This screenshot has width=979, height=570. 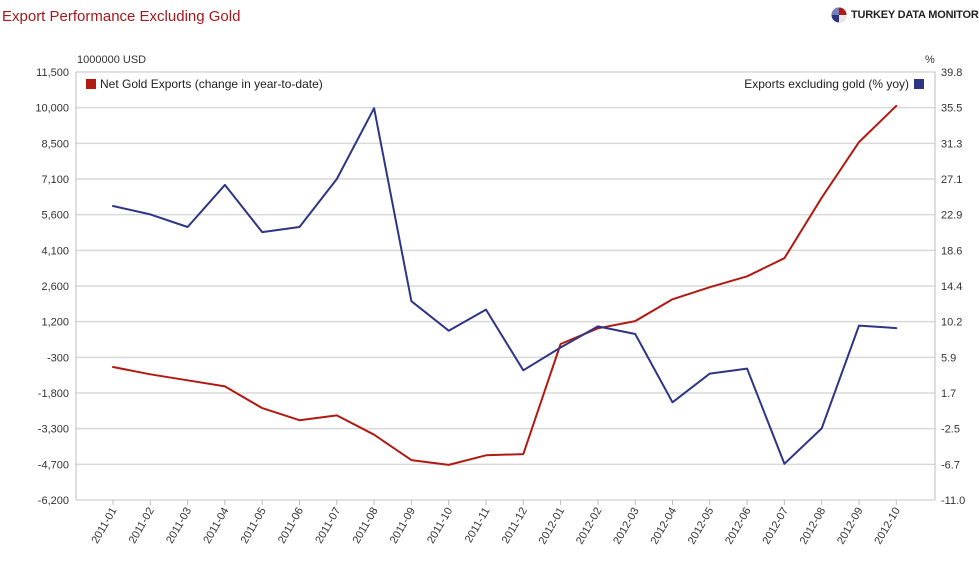 I want to click on x-tick-label: 2012-09, so click(x=850, y=526).